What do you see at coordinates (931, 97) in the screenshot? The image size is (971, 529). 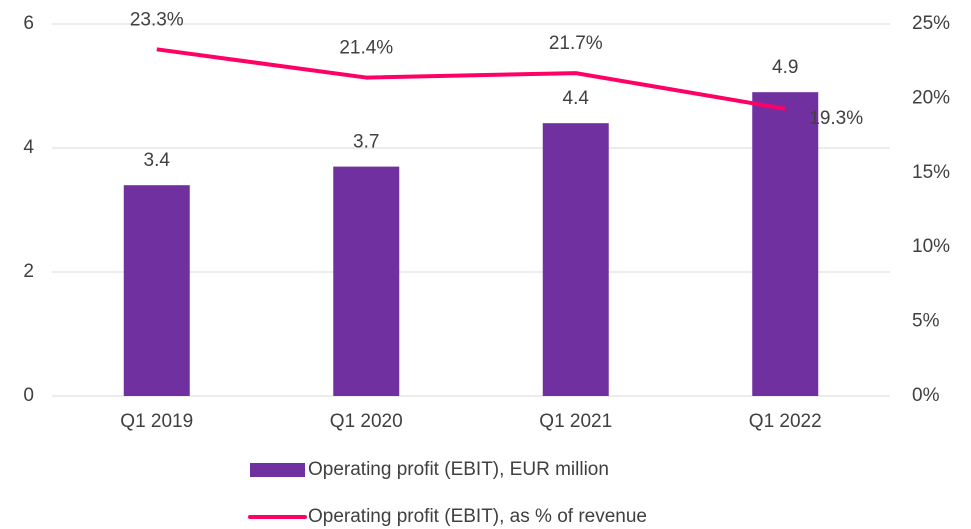 I see `y2-tick-label: 20%` at bounding box center [931, 97].